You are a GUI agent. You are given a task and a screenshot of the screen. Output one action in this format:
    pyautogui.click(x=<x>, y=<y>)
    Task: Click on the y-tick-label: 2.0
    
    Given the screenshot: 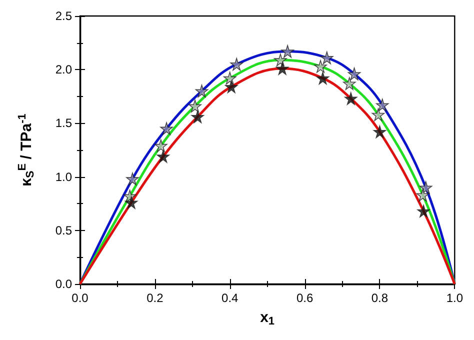 What is the action you would take?
    pyautogui.click(x=63, y=69)
    